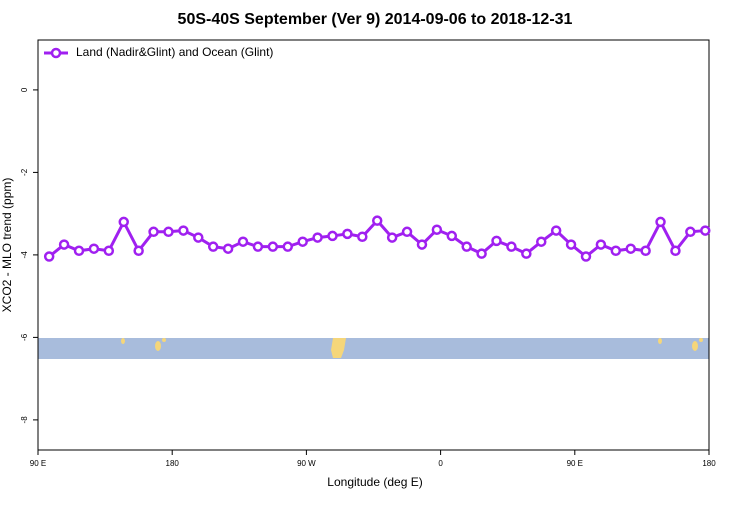 Image resolution: width=750 pixels, height=505 pixels. I want to click on ocean-band, so click(373, 348).